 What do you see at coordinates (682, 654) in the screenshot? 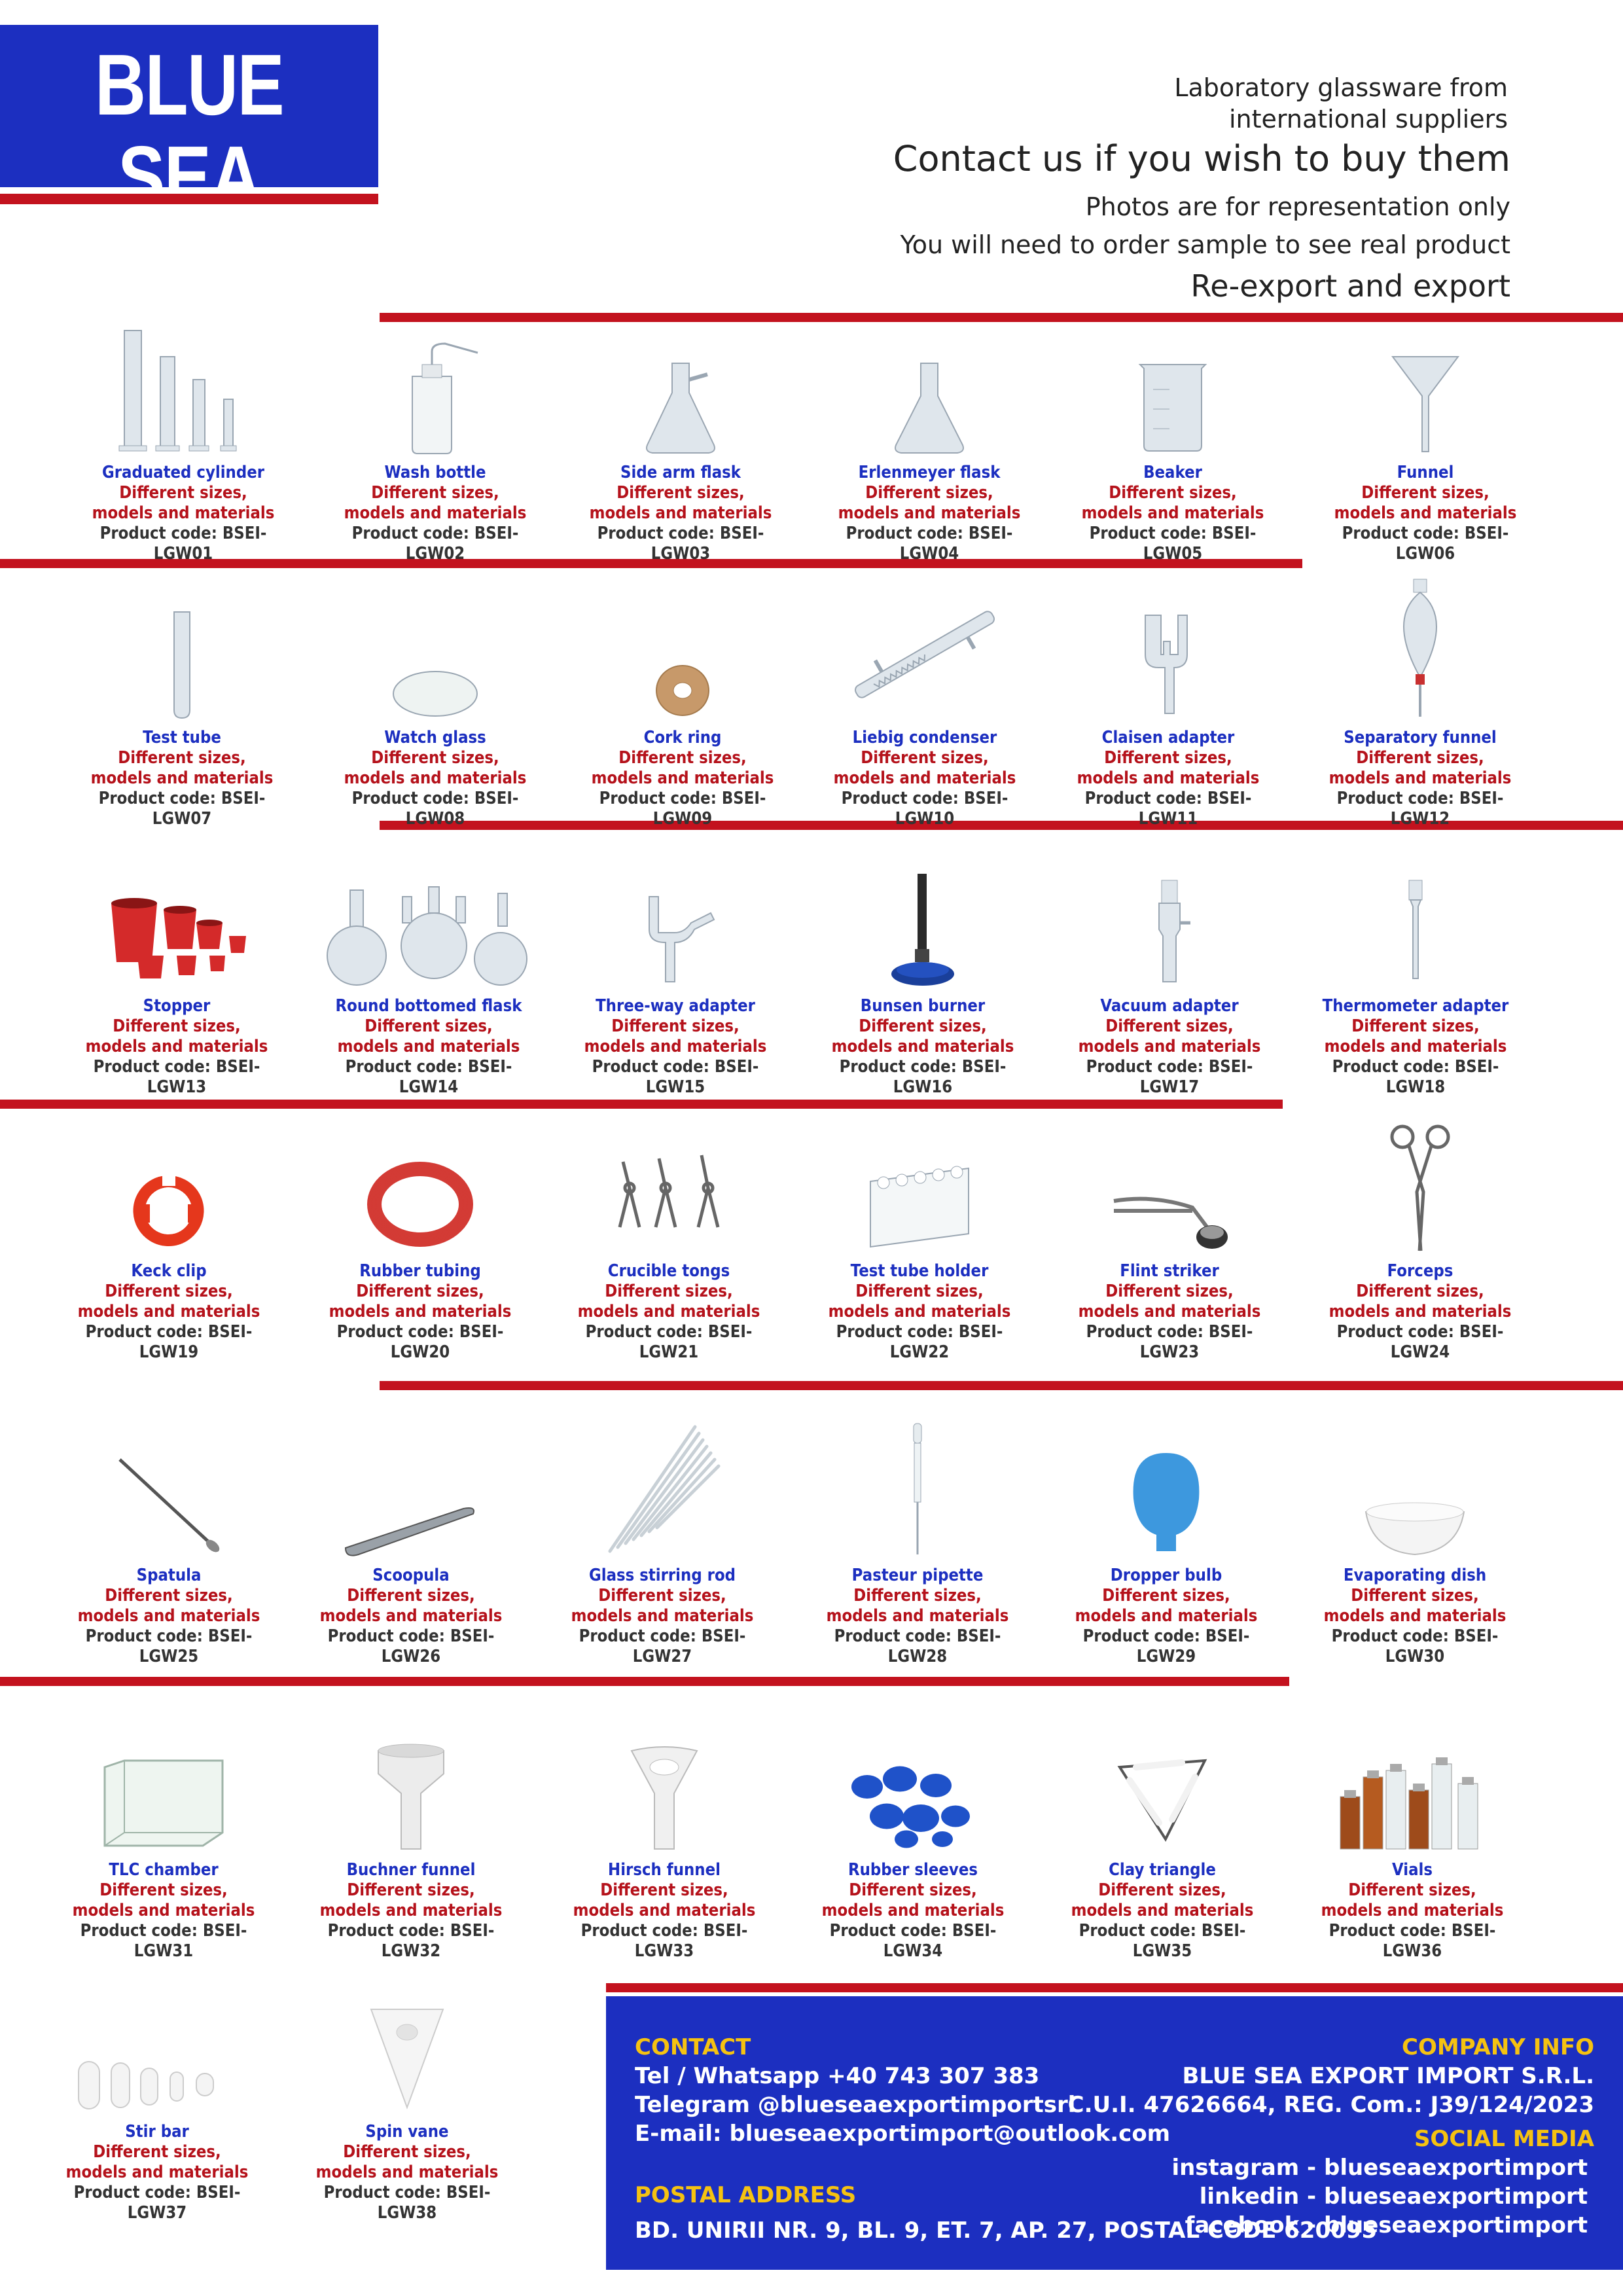
I see `cork-ring-icon` at bounding box center [682, 654].